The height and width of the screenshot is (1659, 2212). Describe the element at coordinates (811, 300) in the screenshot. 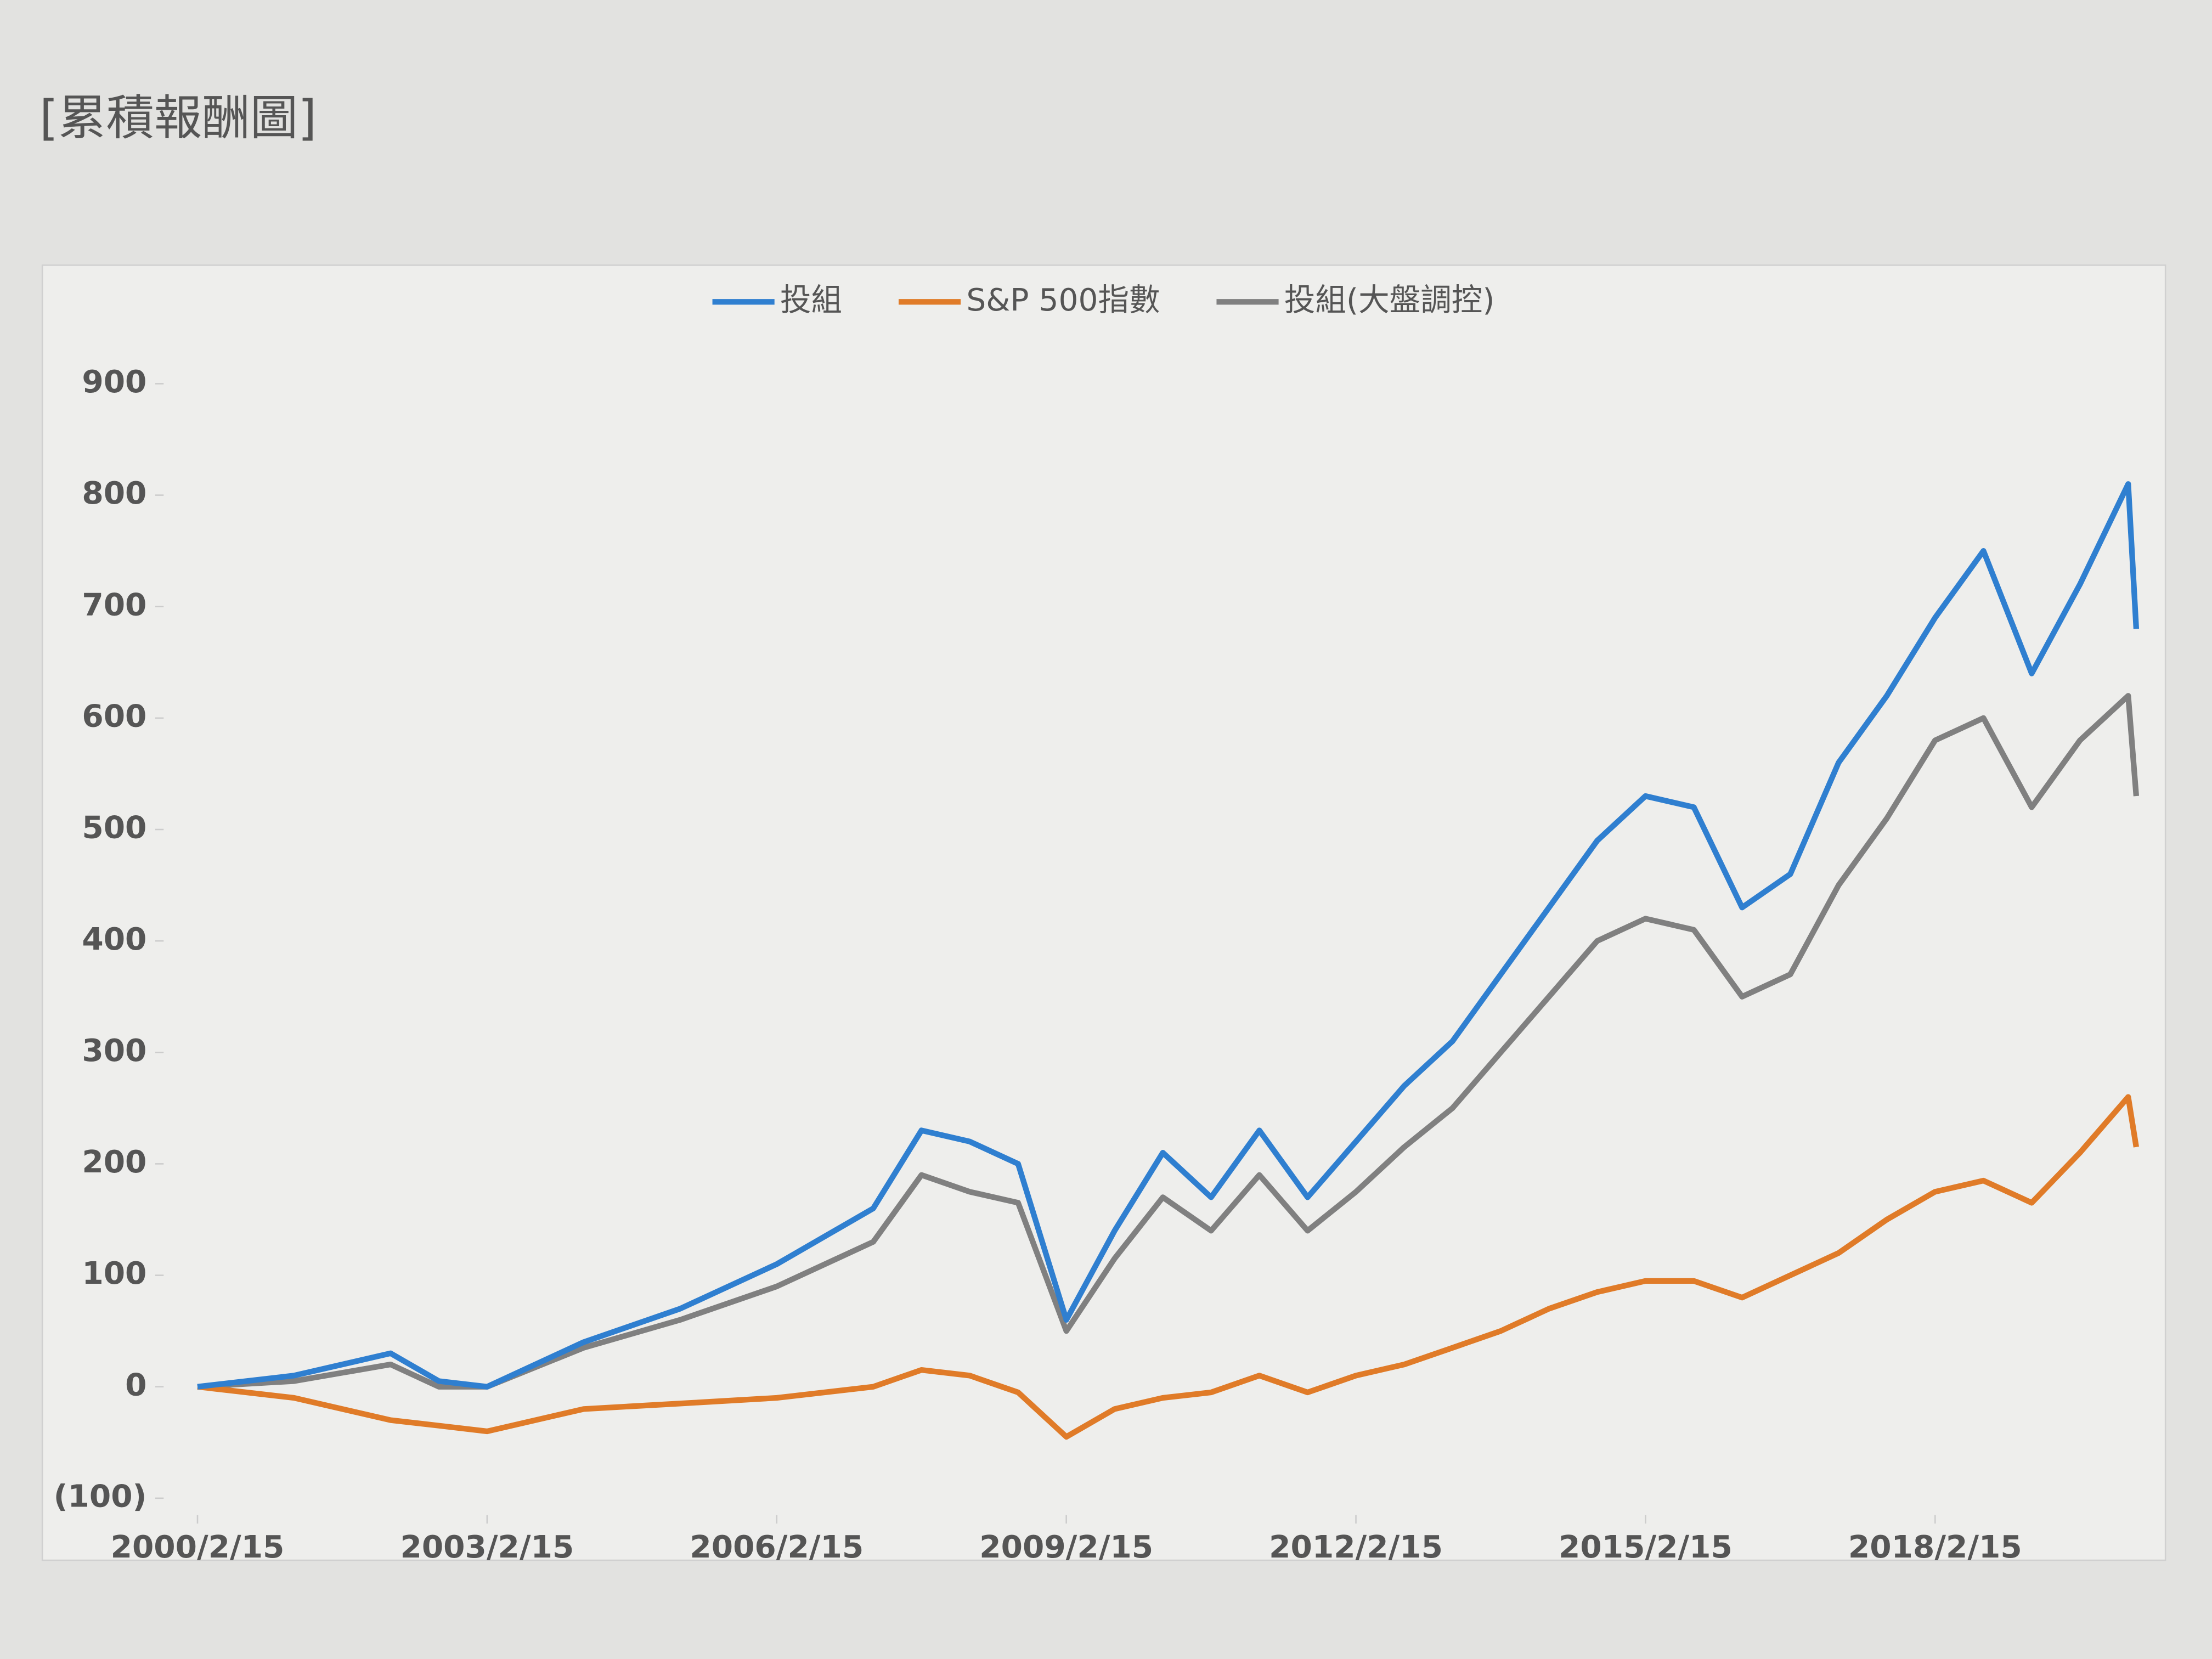

I see `legend-label: 投組` at that location.